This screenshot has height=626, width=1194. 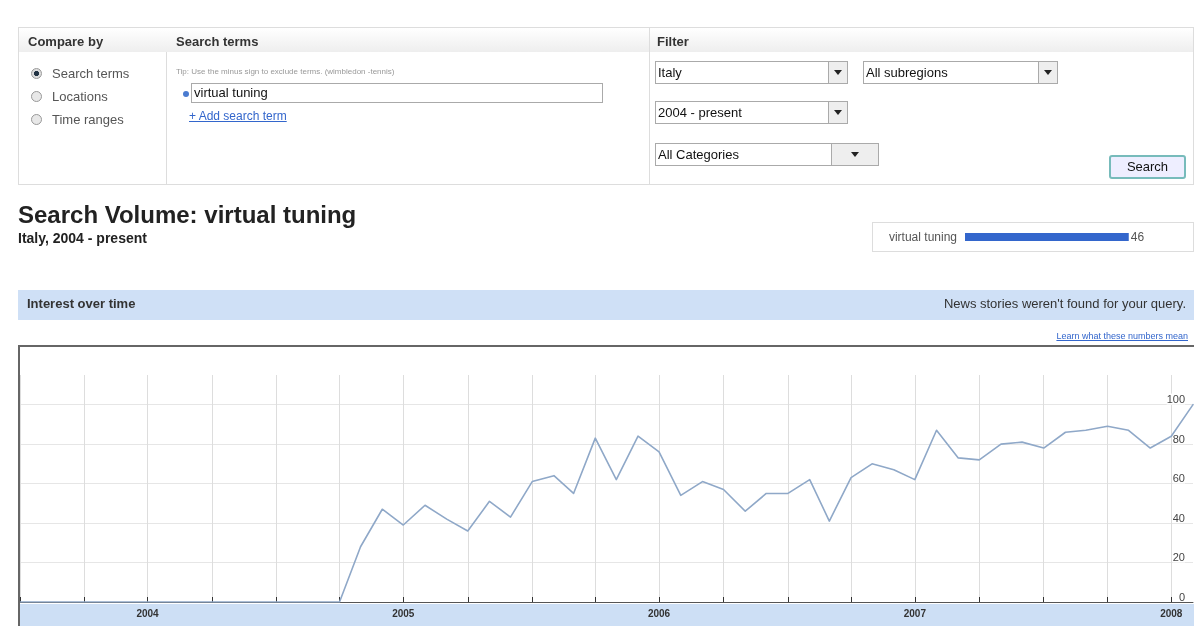 What do you see at coordinates (1064, 303) in the screenshot?
I see `text: News stories weren't found for your query.` at bounding box center [1064, 303].